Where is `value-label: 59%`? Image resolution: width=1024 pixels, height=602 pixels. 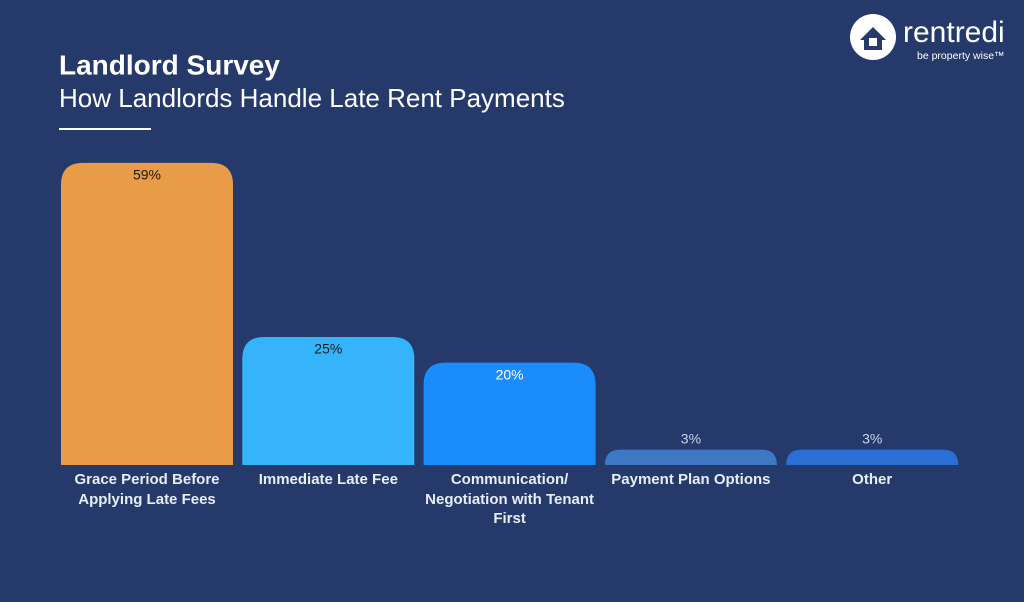 value-label: 59% is located at coordinates (147, 175).